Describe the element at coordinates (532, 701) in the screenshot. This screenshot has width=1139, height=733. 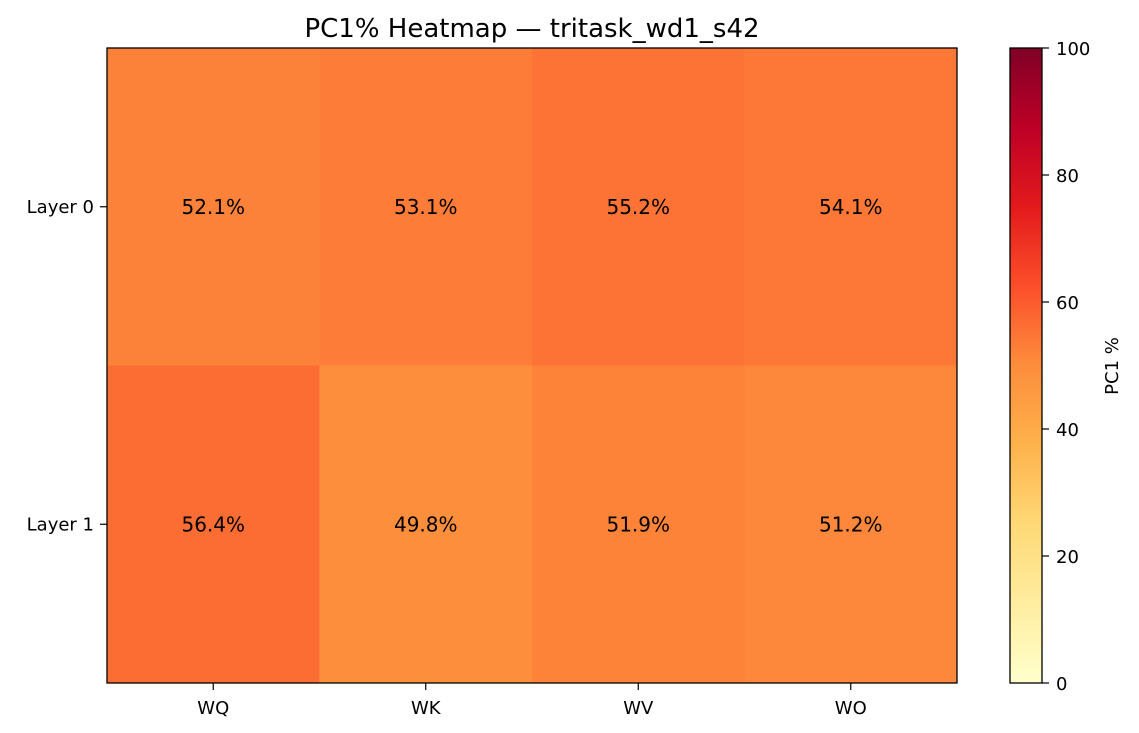
I see `x-axis: WQ WK WV WO` at that location.